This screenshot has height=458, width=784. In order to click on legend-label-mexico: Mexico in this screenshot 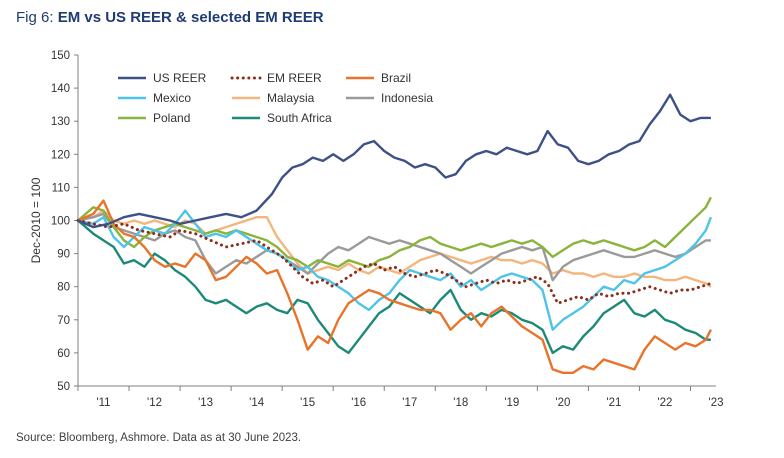, I will do `click(172, 98)`.